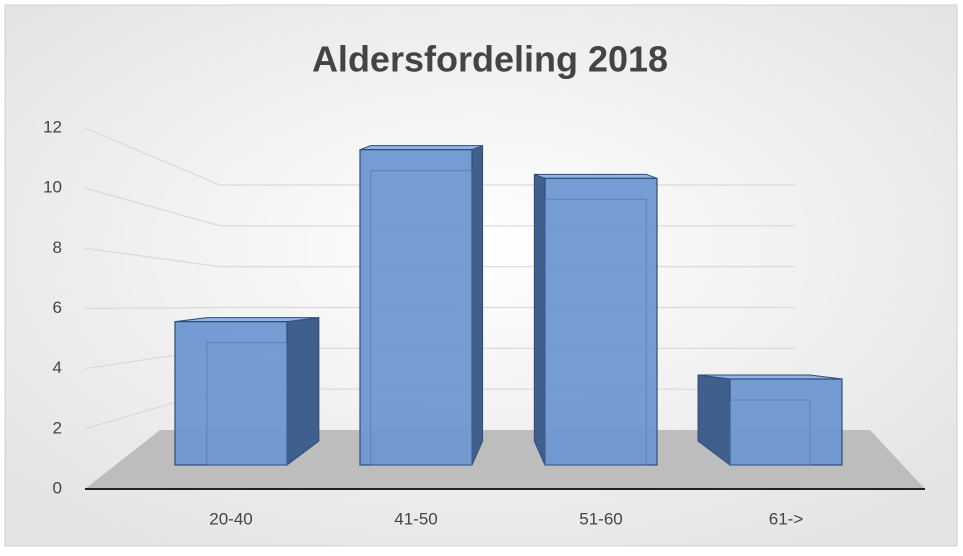  Describe the element at coordinates (57, 427) in the screenshot. I see `y-tick-label: 2` at that location.